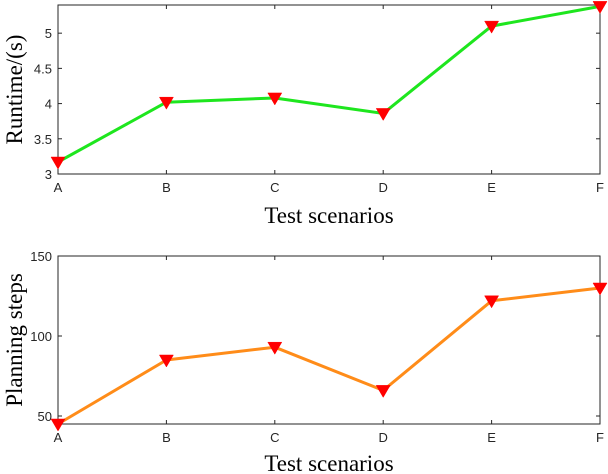  What do you see at coordinates (58, 437) in the screenshot?
I see `planning-x-tick-label: A` at bounding box center [58, 437].